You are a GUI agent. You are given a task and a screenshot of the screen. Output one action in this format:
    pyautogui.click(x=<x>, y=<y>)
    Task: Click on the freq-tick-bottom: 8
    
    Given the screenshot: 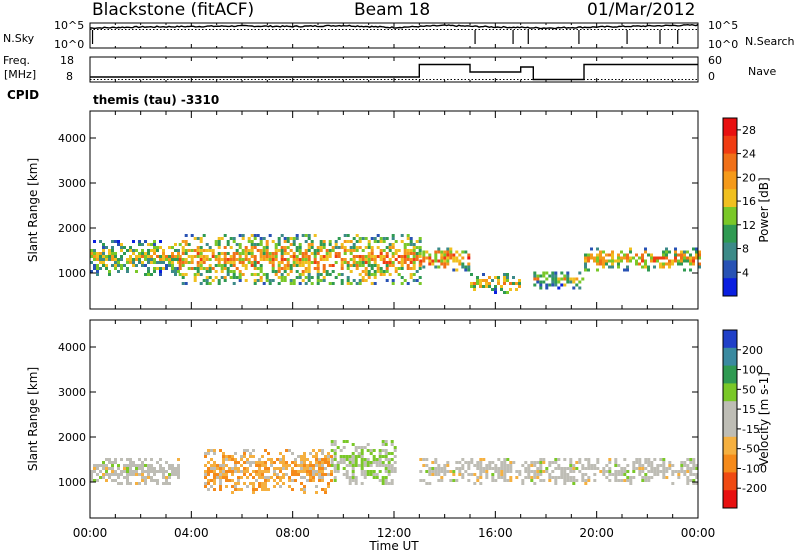 What is the action you would take?
    pyautogui.click(x=69, y=76)
    